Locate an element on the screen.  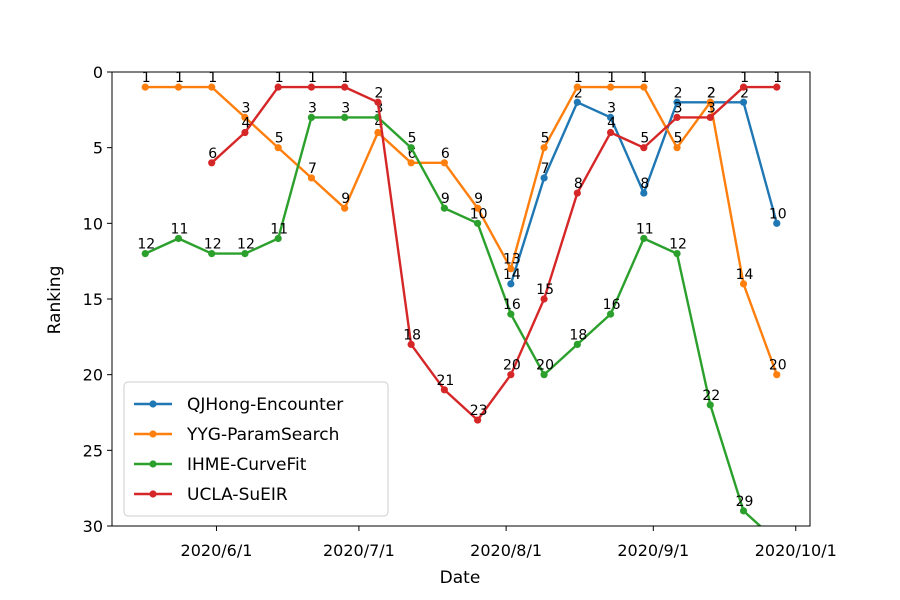
data-label-yyg-paramsearch: 14 is located at coordinates (745, 275).